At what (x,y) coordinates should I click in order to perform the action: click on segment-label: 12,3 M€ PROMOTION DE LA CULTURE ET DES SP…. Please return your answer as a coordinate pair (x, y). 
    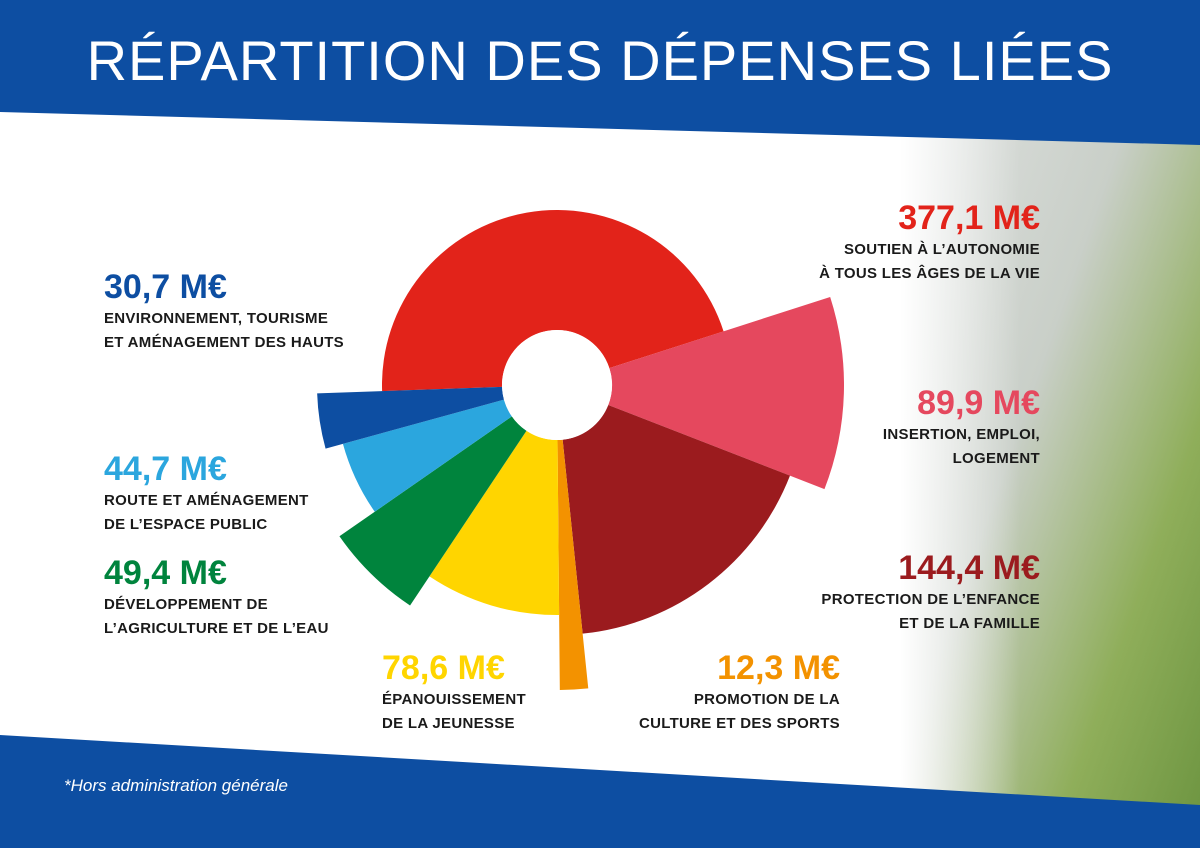
    Looking at the image, I should click on (690, 692).